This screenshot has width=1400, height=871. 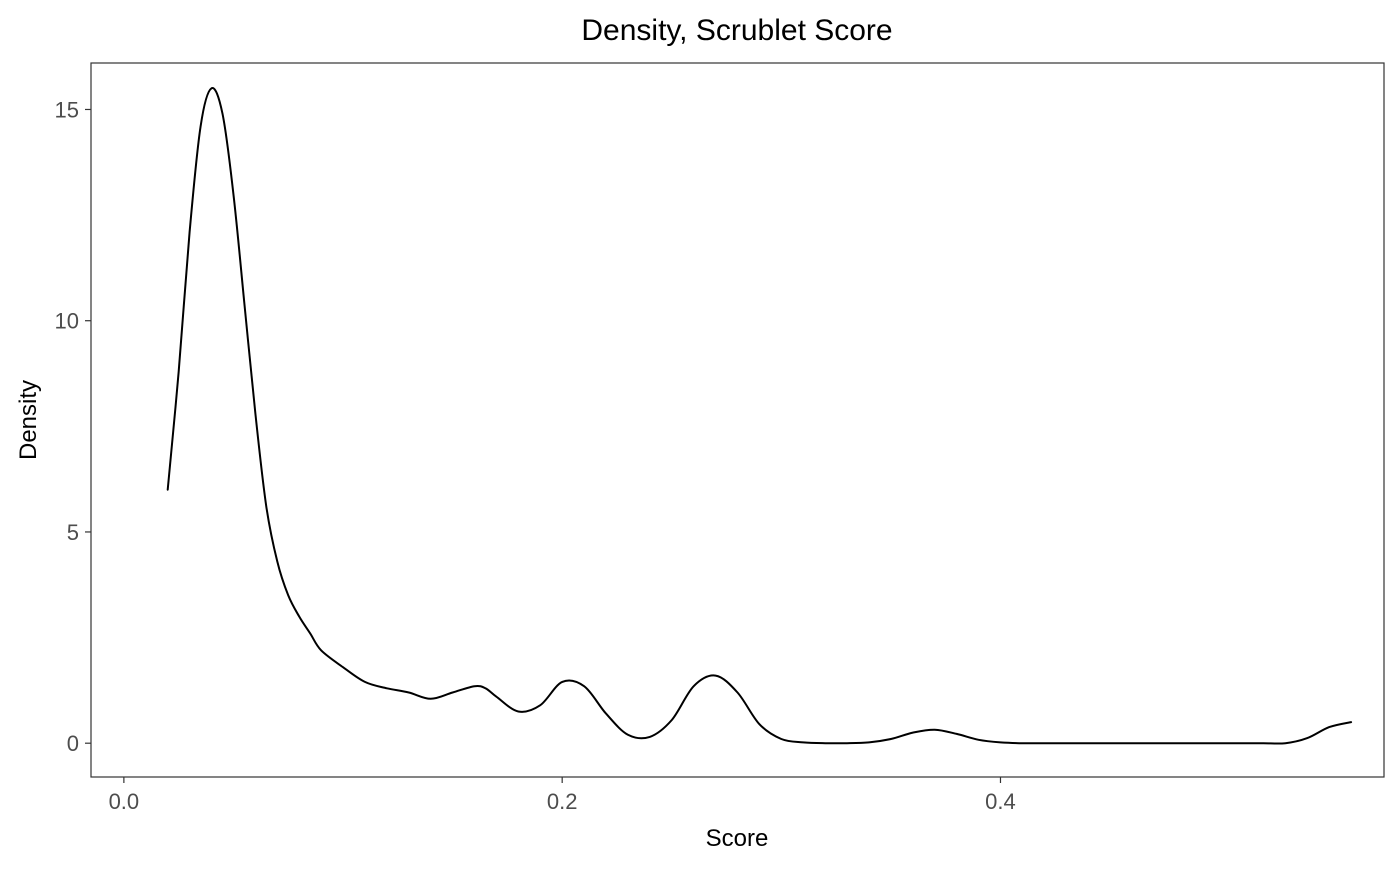 I want to click on x-tick-label: 0.0, so click(x=124, y=801).